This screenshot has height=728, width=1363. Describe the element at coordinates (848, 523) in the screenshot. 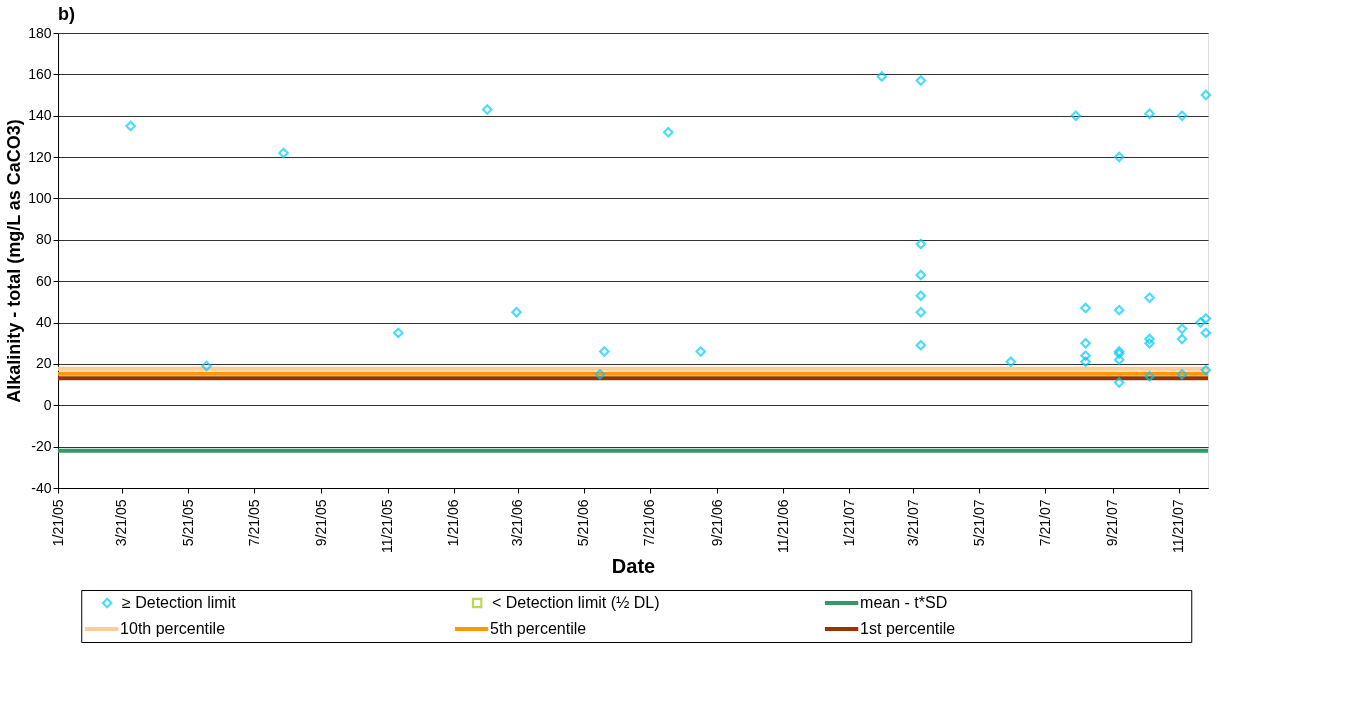

I see `x-tick-label: 1/21/07` at that location.